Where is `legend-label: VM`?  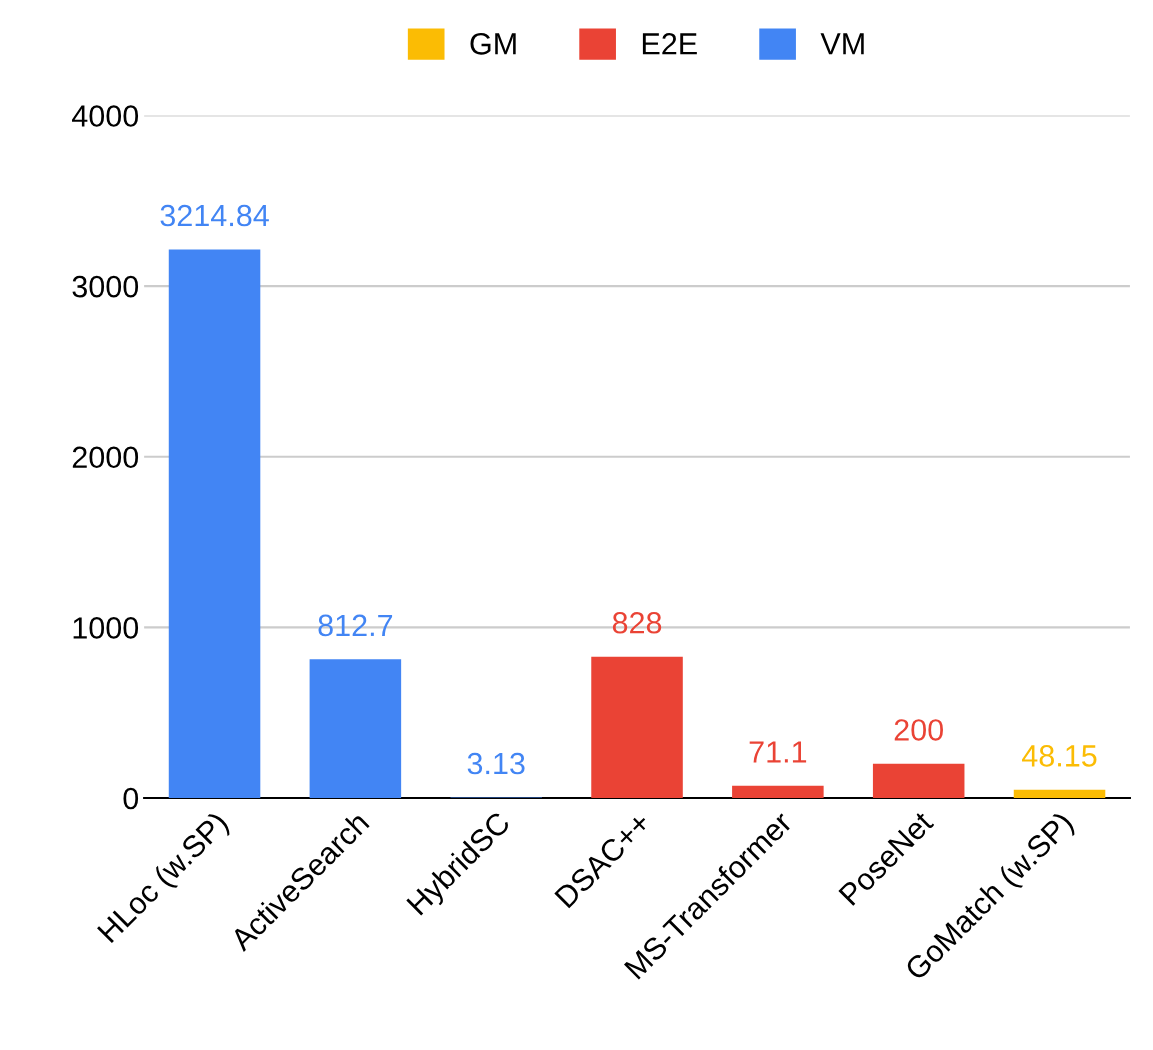 legend-label: VM is located at coordinates (842, 44).